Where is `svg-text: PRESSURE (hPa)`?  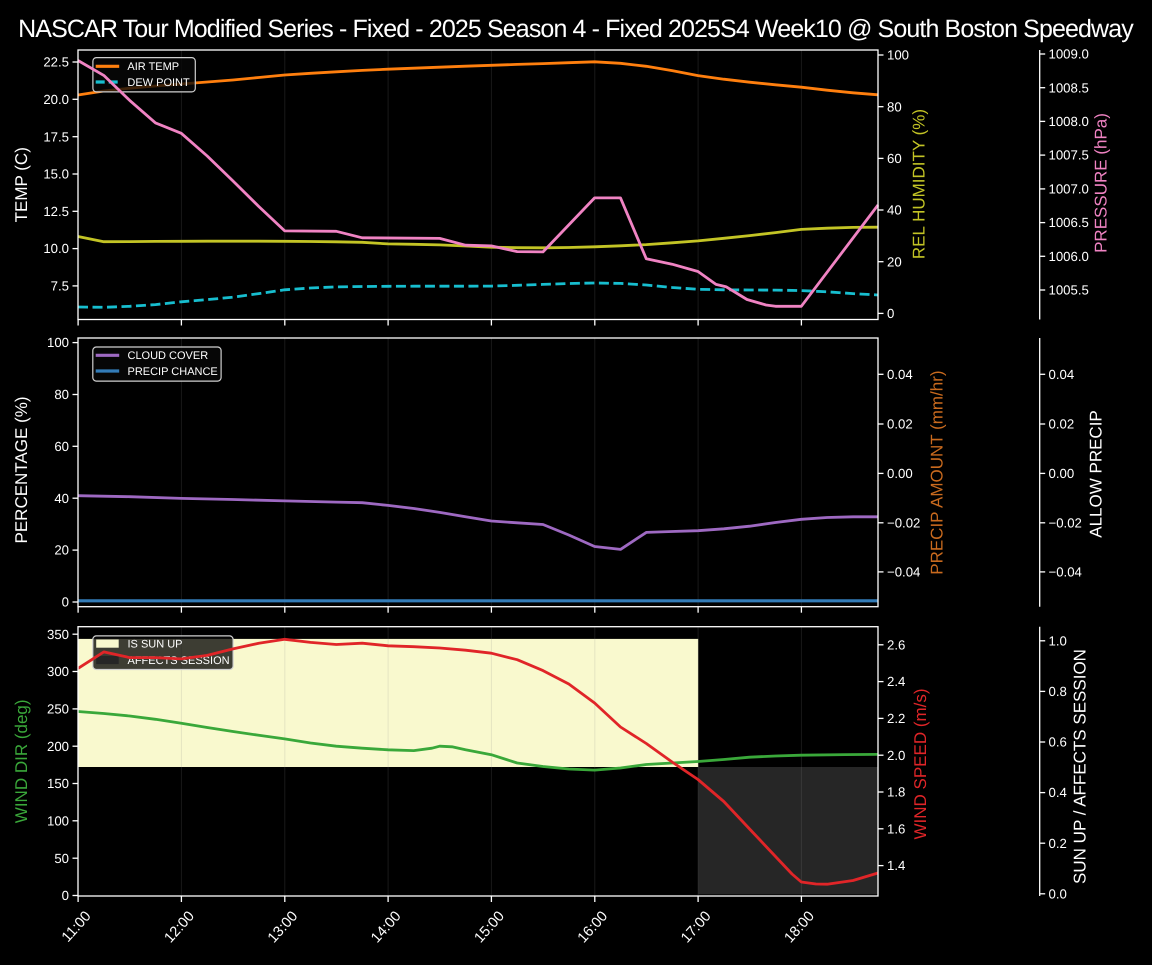
svg-text: PRESSURE (hPa) is located at coordinates (1101, 183).